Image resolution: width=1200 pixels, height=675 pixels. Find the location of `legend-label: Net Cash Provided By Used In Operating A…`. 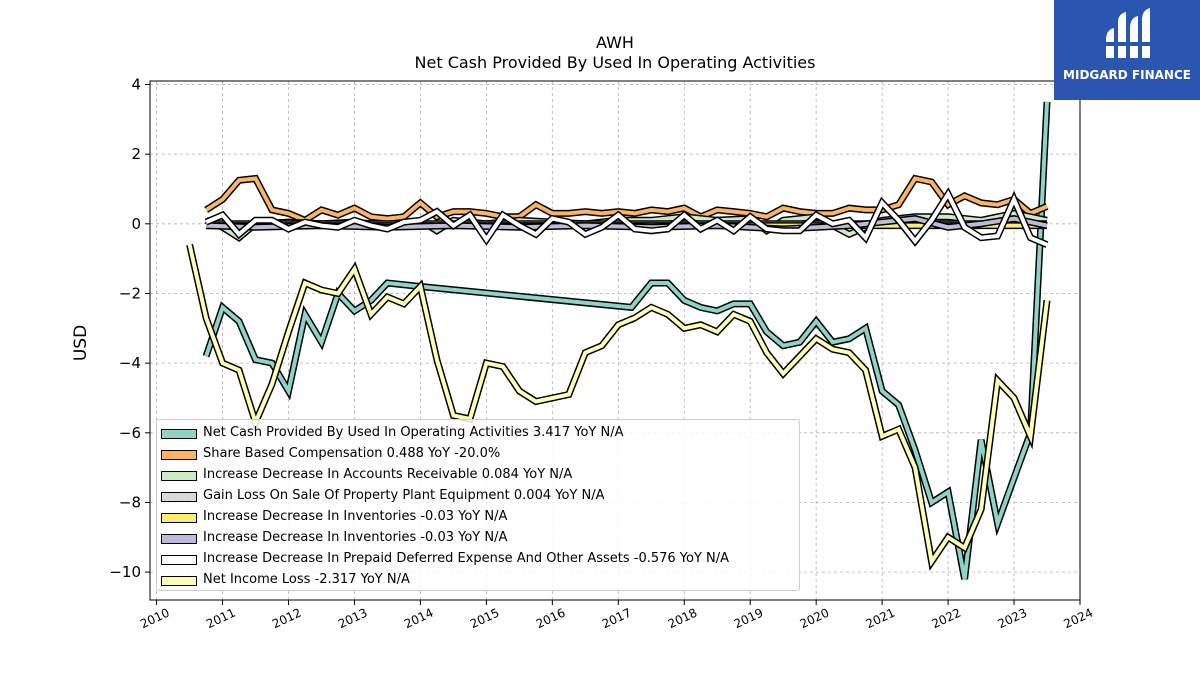

legend-label: Net Cash Provided By Used In Operating A… is located at coordinates (413, 432).